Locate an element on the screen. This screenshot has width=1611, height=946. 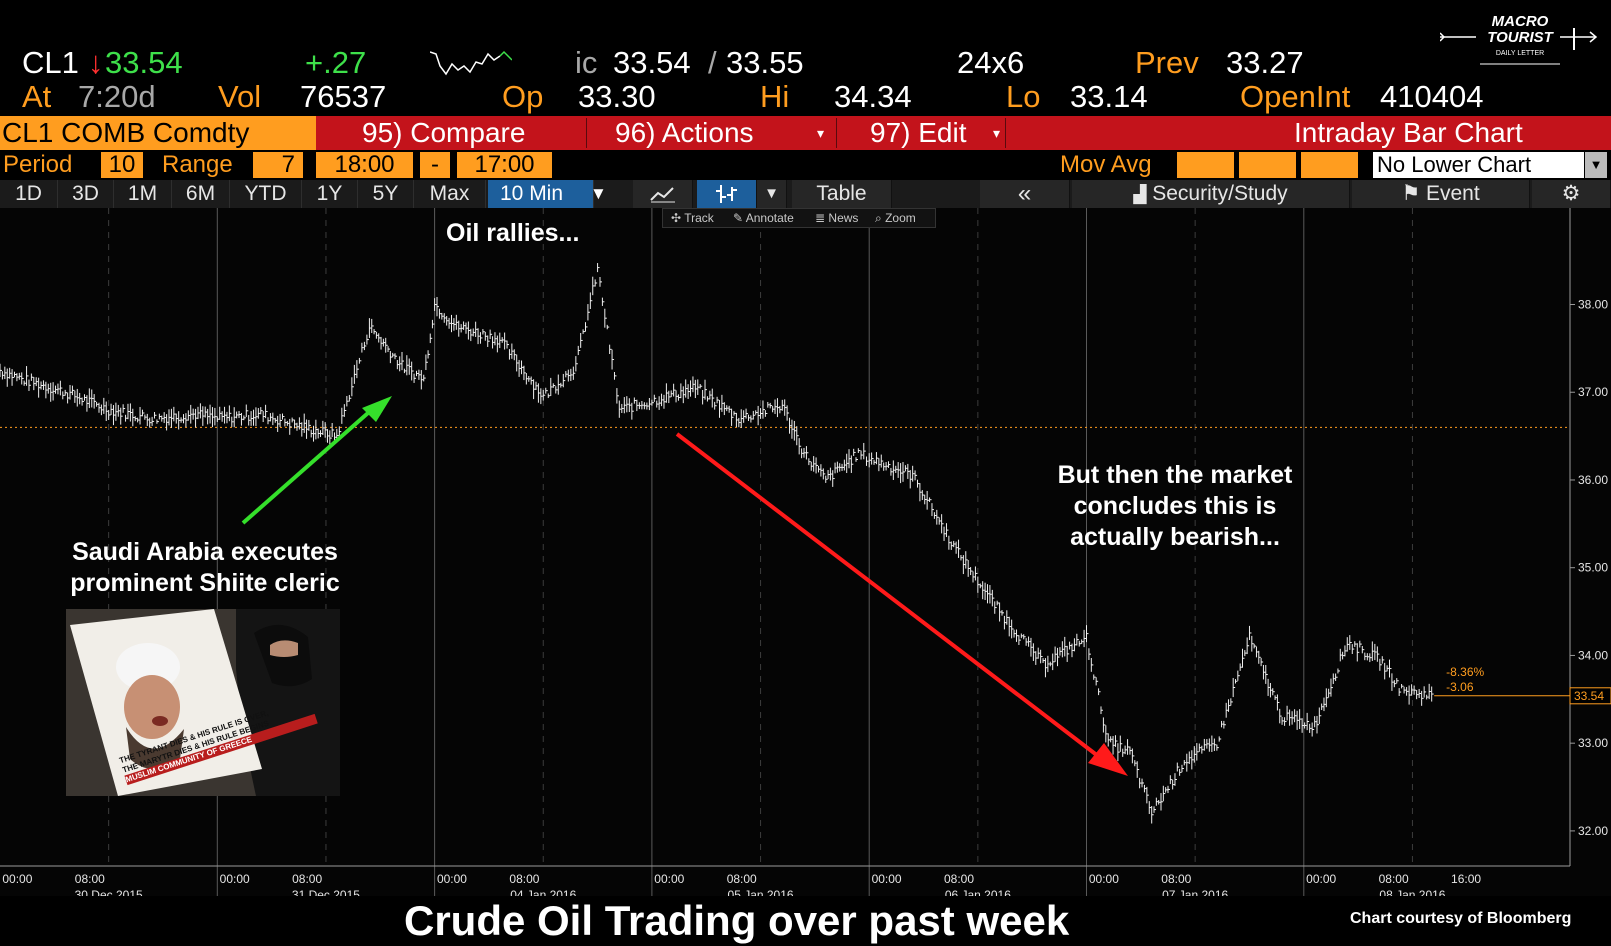
tab-6m: 6M is located at coordinates (201, 194).